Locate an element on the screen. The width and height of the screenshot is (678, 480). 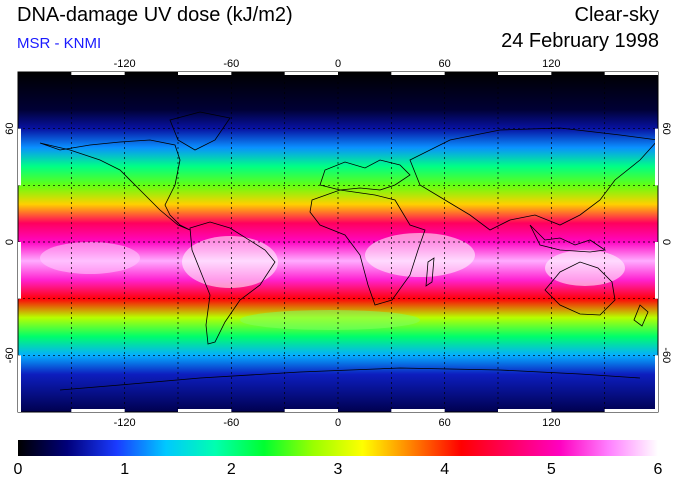
map-source: MSR - KNMI is located at coordinates (59, 43).